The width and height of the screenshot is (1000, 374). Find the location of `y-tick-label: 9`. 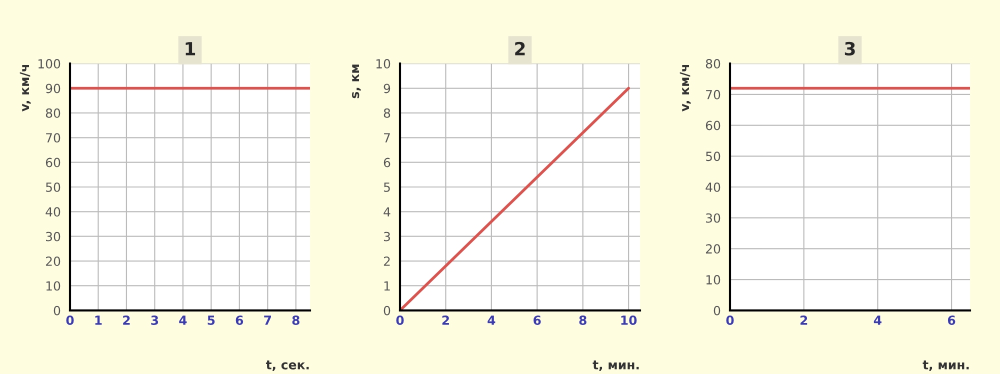

y-tick-label: 9 is located at coordinates (387, 89).